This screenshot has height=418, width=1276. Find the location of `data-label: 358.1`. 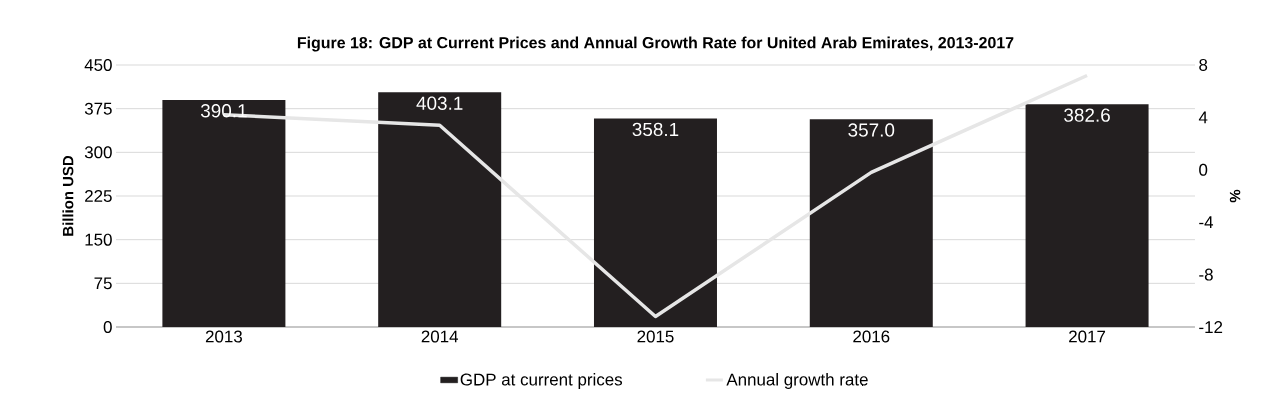

data-label: 358.1 is located at coordinates (655, 129).